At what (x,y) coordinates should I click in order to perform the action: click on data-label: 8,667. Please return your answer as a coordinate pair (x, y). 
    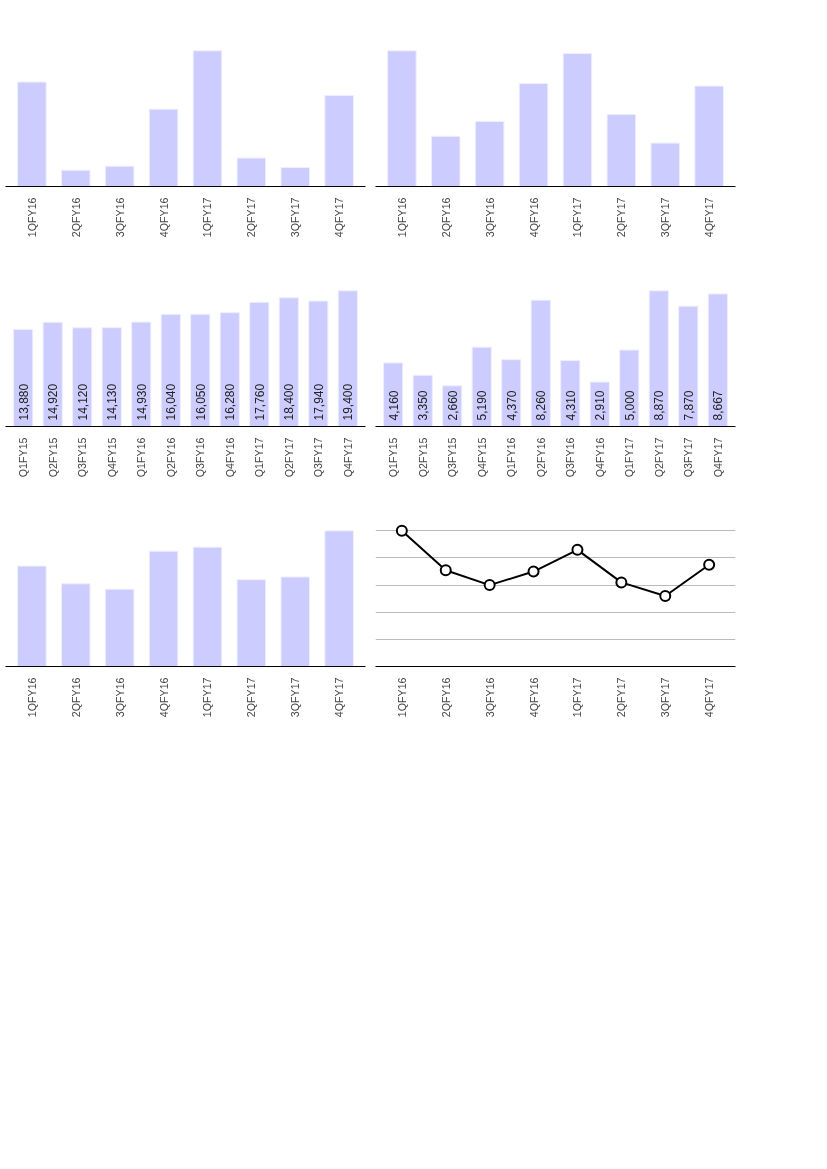
    Looking at the image, I should click on (718, 405).